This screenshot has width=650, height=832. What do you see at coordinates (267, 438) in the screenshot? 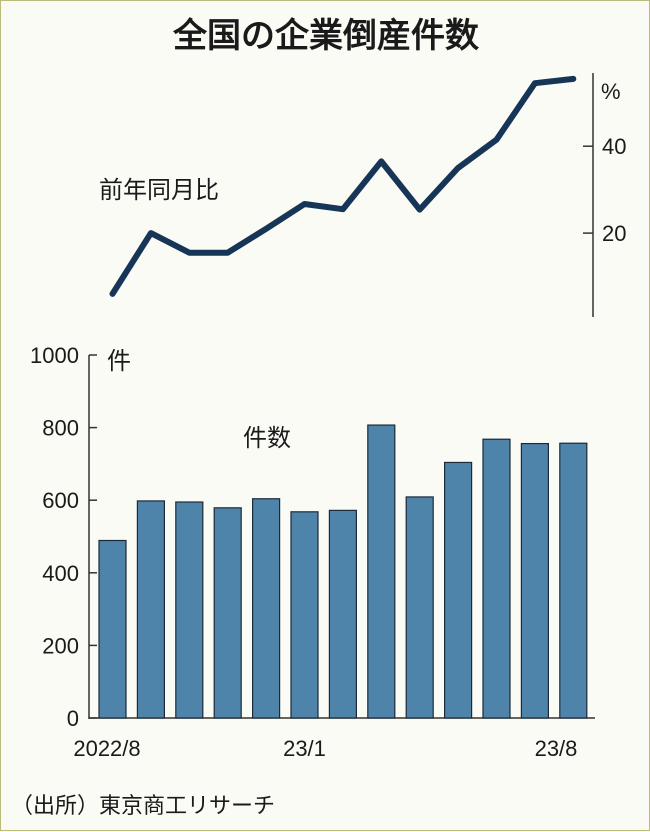
I see `bar-series-label: 件数` at bounding box center [267, 438].